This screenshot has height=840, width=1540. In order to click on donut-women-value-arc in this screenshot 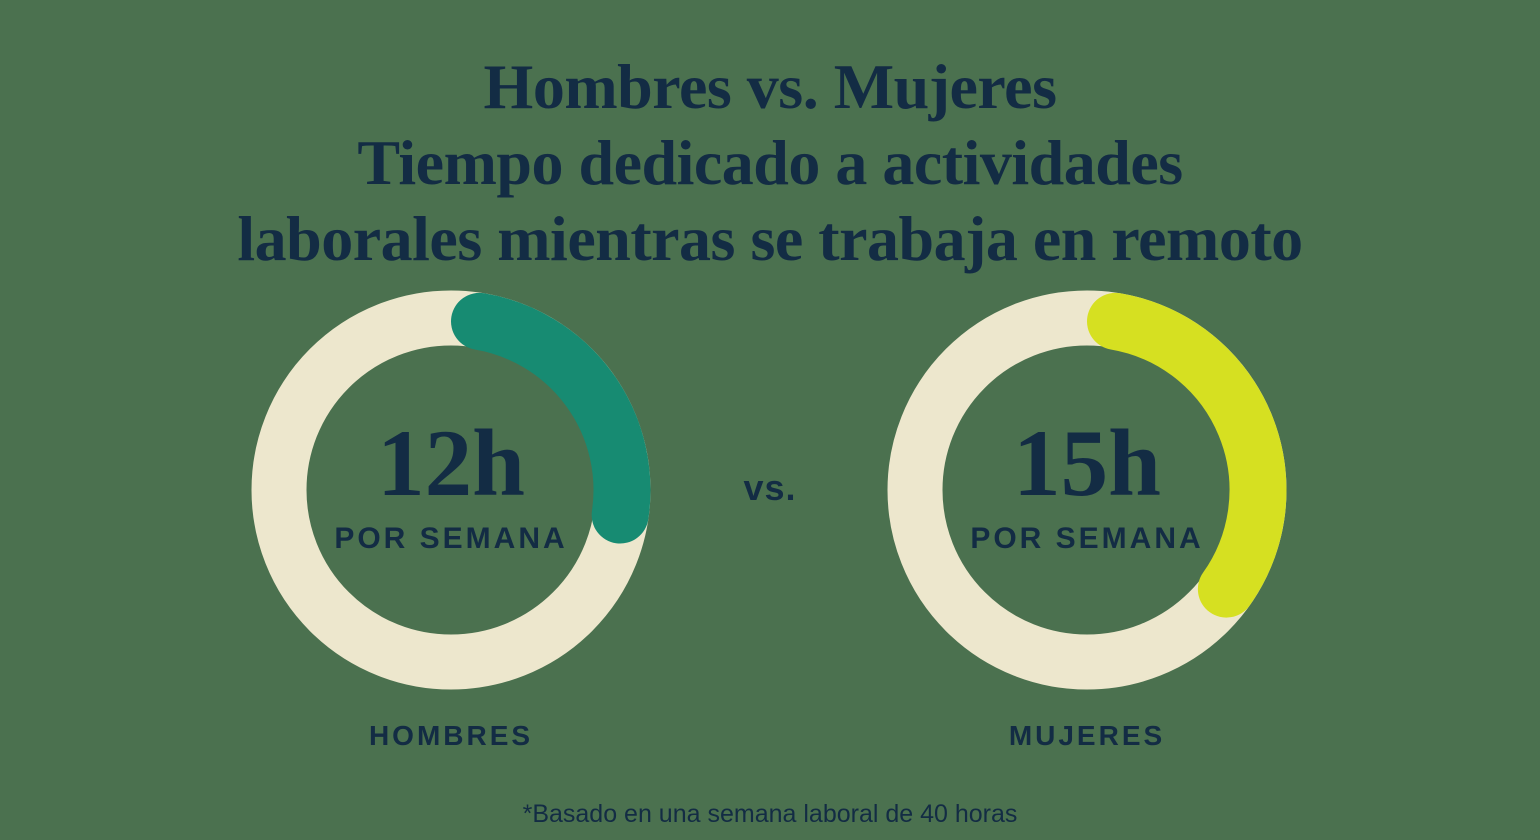, I will do `click(1187, 455)`.